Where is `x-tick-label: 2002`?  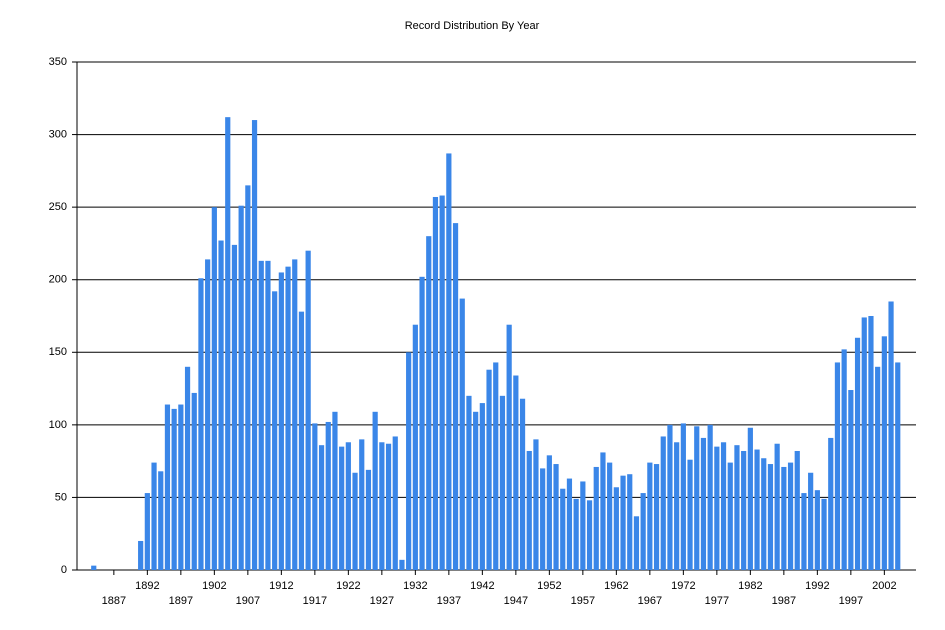 x-tick-label: 2002 is located at coordinates (884, 586).